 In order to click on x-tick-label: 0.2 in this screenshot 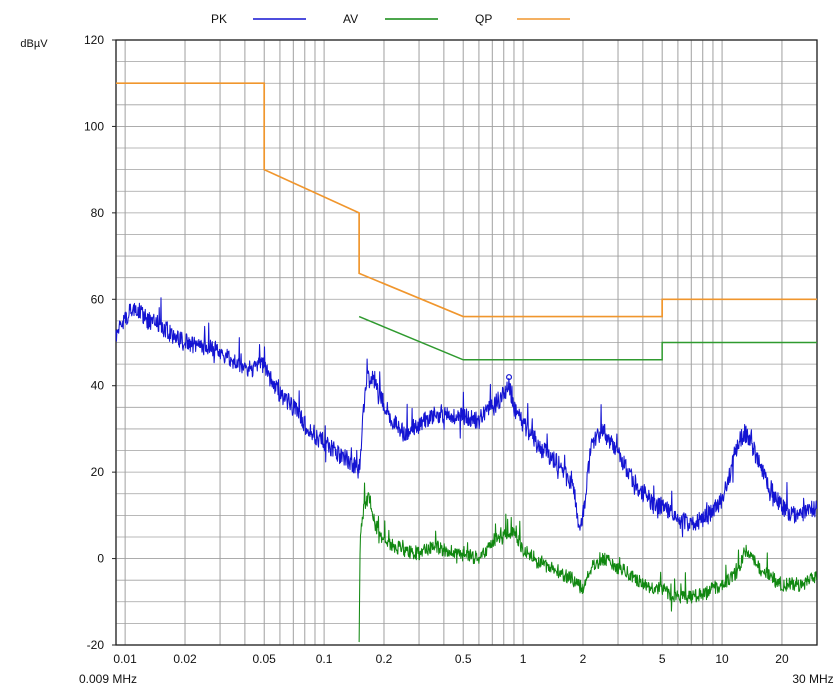, I will do `click(384, 659)`.